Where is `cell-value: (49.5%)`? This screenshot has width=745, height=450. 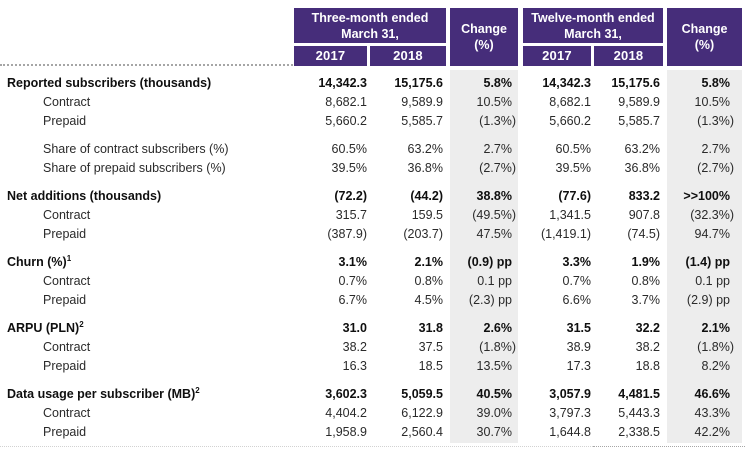
cell-value: (49.5%) is located at coordinates (494, 214).